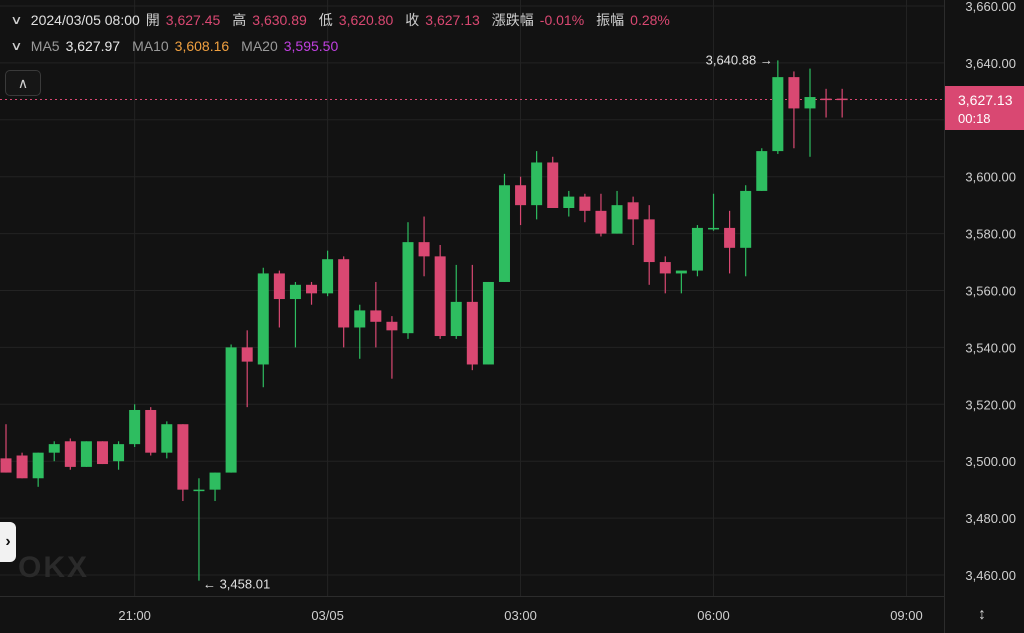 This screenshot has width=1024, height=633. What do you see at coordinates (54, 567) in the screenshot?
I see `okx-watermark-logo: OKX` at bounding box center [54, 567].